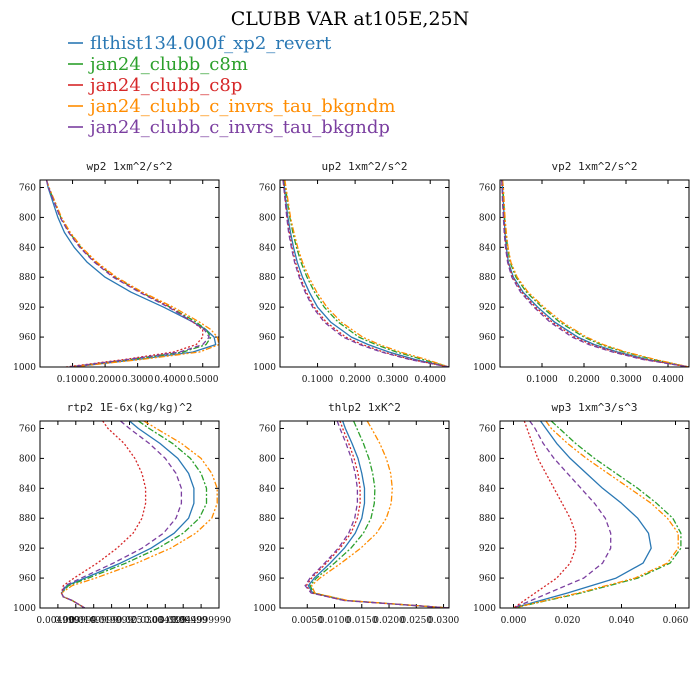 This screenshot has height=700, width=700. I want to click on panel-title: wp2 1xm^2/s^2, so click(129, 166).